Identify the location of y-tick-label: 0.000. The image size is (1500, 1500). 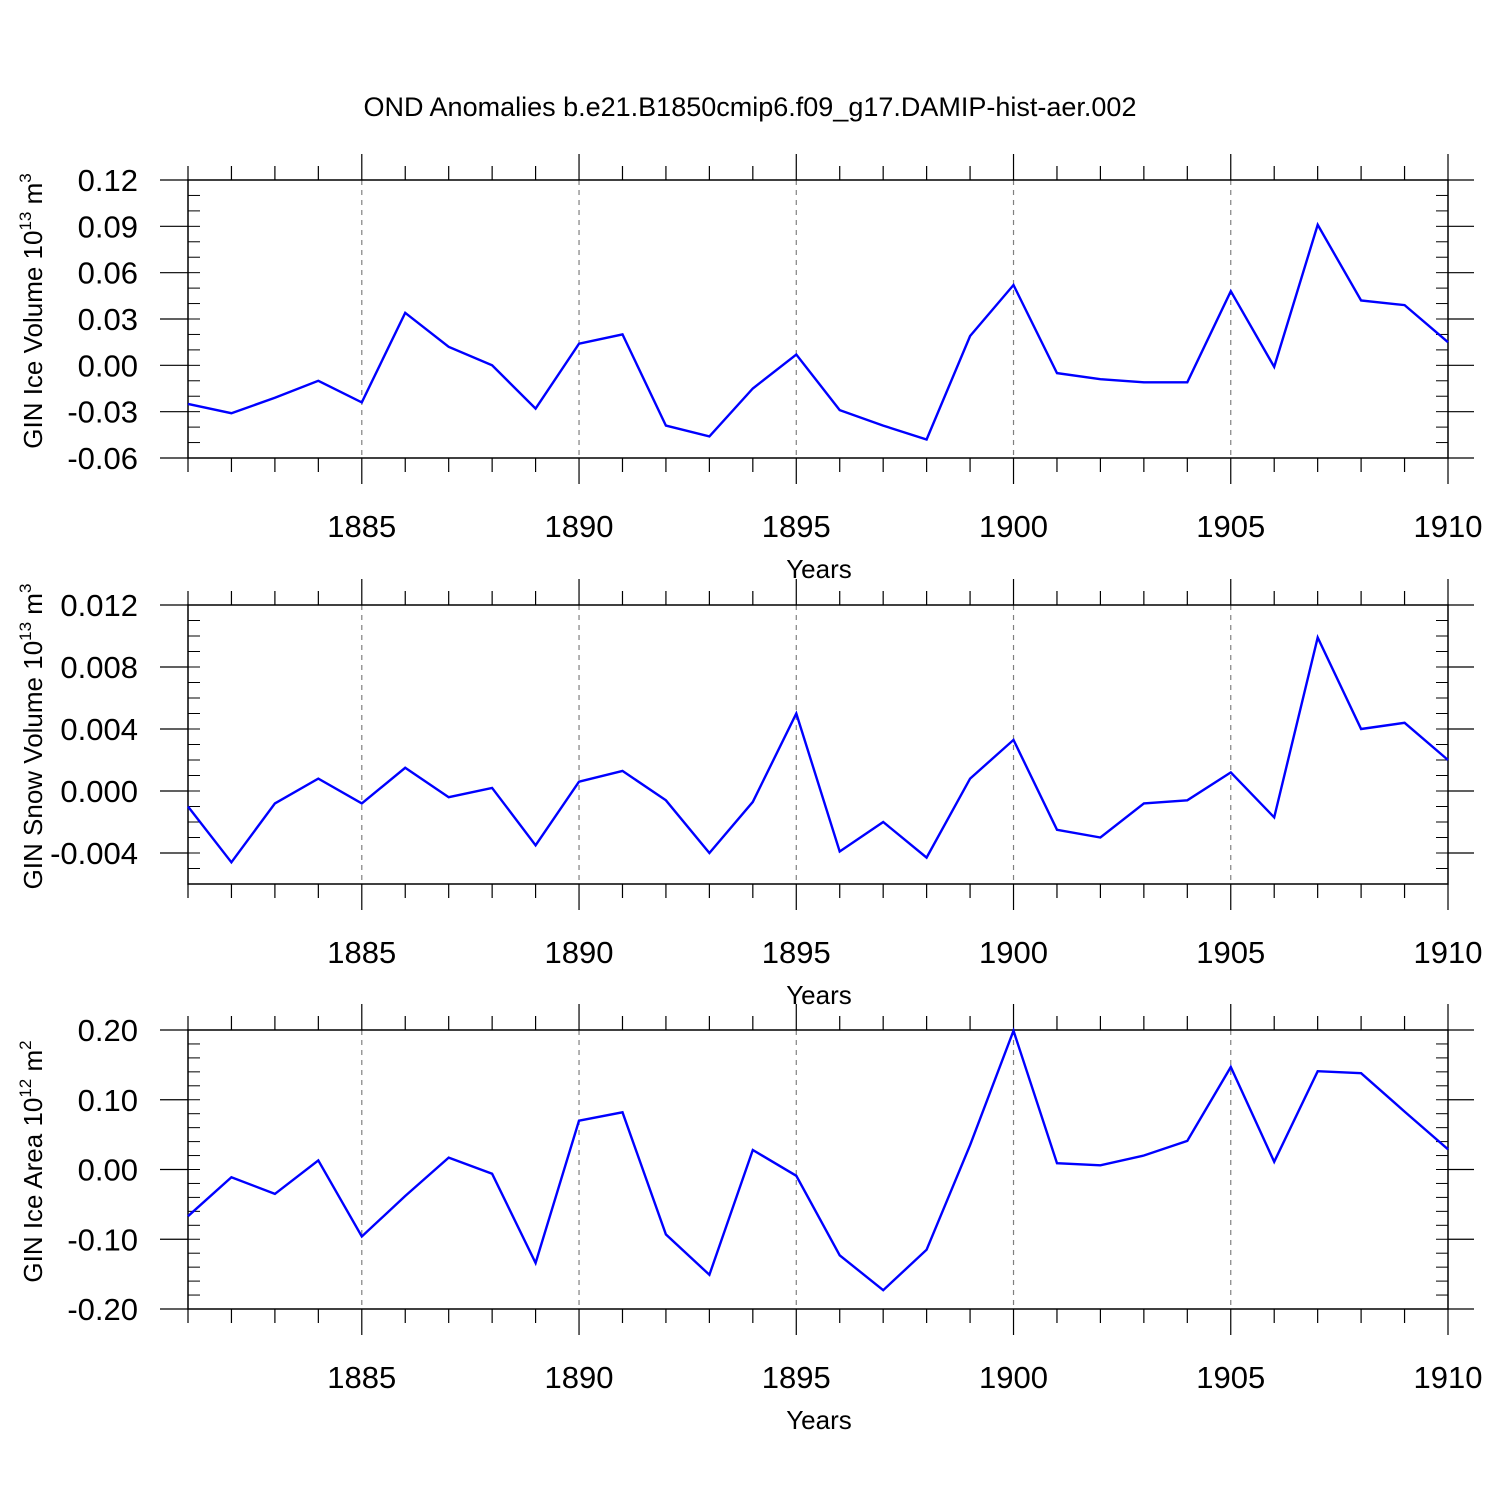
(99, 791).